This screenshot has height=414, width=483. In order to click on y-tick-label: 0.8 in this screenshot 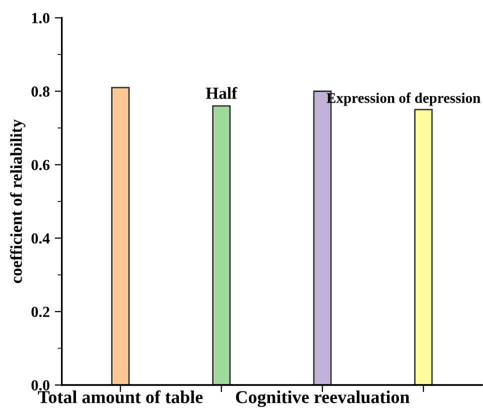, I will do `click(41, 91)`.